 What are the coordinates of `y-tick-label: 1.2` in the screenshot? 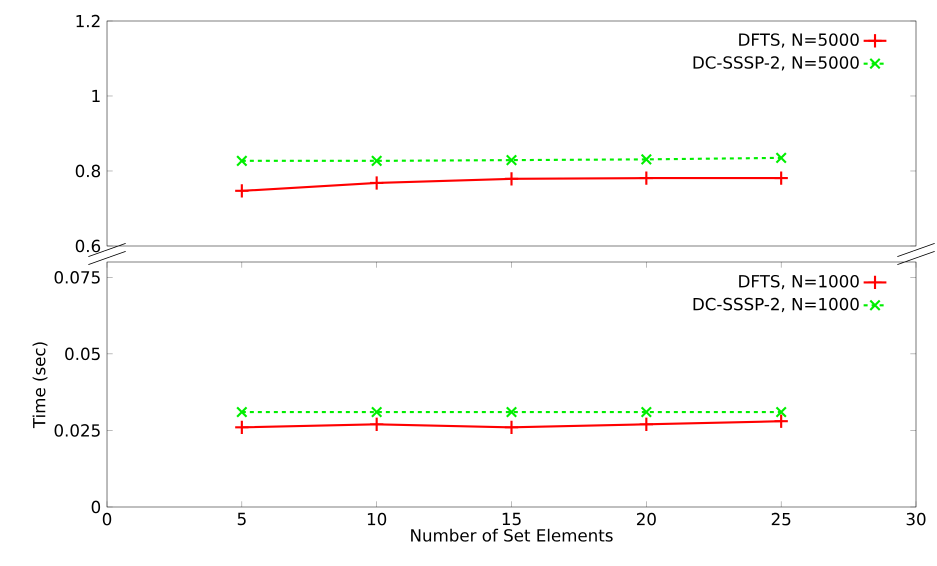 It's located at (88, 21).